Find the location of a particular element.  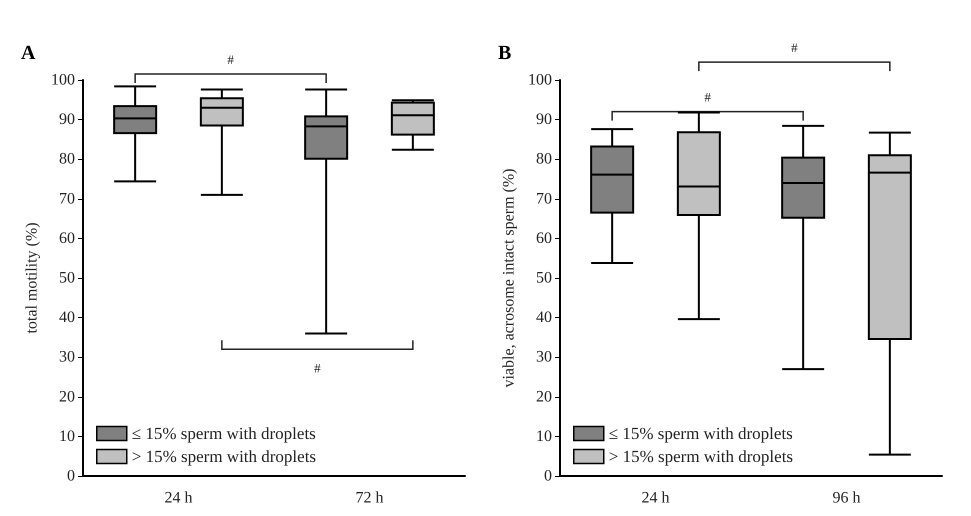

x-tick-label: 72 h is located at coordinates (370, 498).